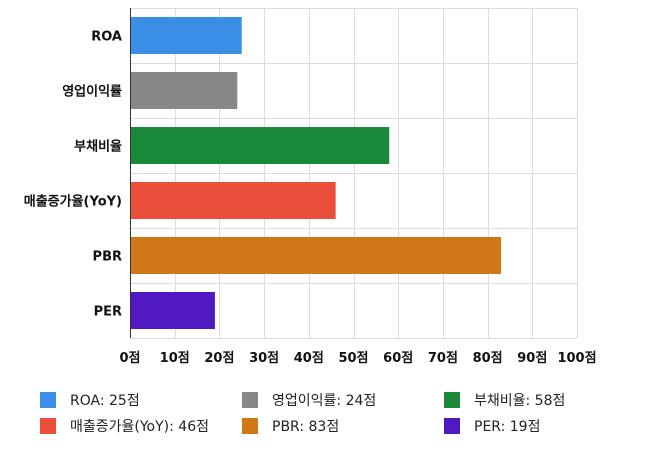 This screenshot has width=650, height=450. I want to click on x-tick-label: 10점, so click(175, 358).